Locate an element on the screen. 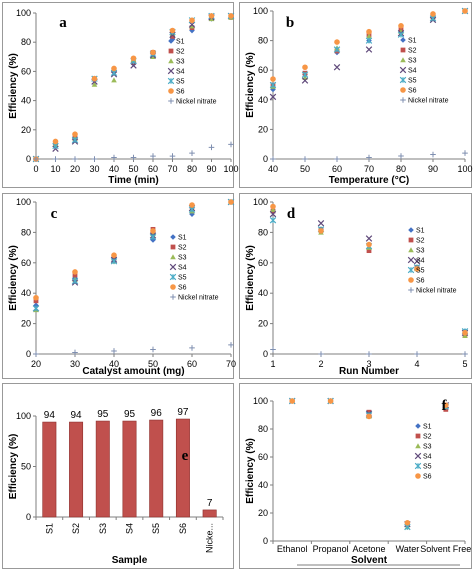  x-tick-label: S1 is located at coordinates (49, 528).